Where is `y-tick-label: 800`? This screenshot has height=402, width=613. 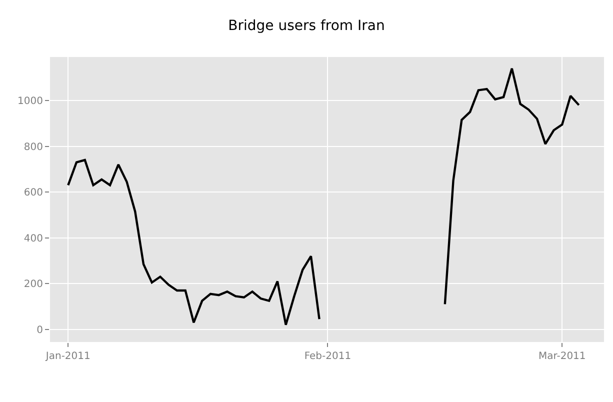 y-tick-label: 800 is located at coordinates (33, 147).